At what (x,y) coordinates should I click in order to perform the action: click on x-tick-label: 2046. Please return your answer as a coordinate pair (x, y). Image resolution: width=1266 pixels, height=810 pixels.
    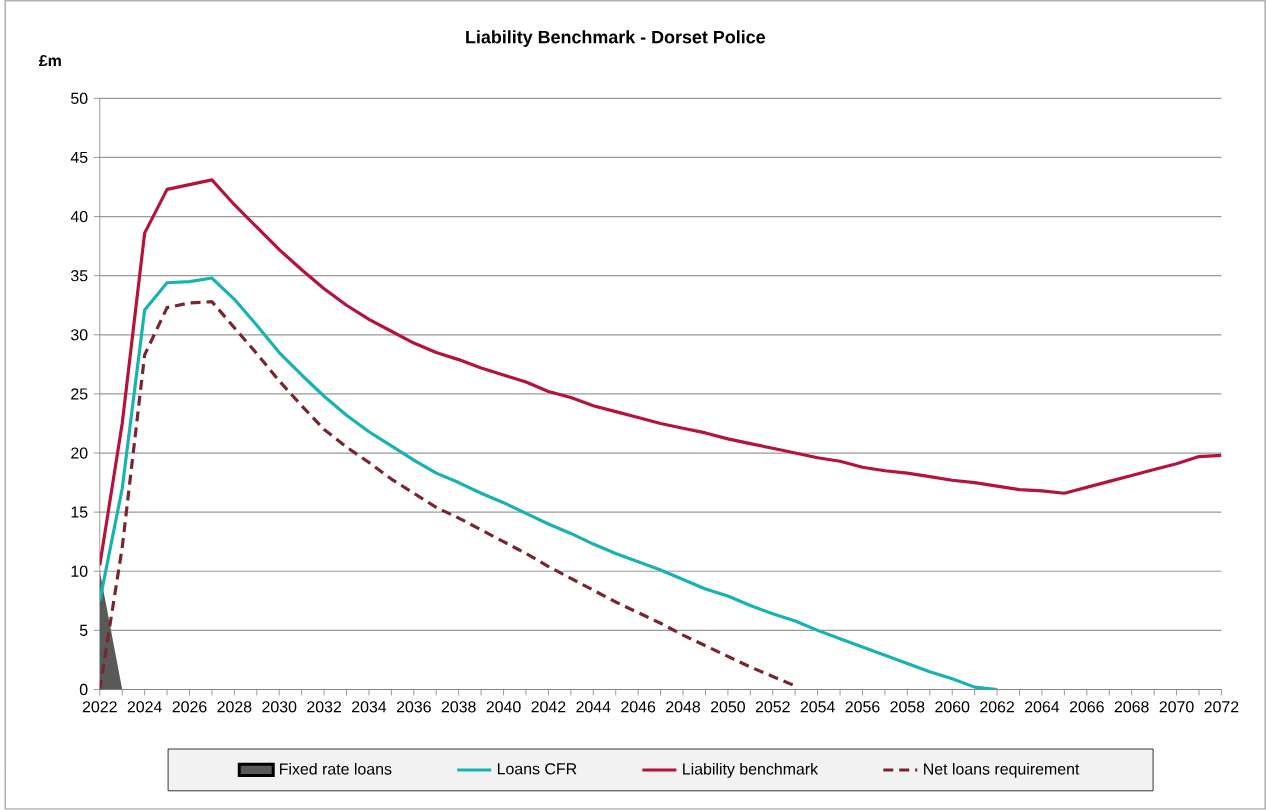
    Looking at the image, I should click on (638, 707).